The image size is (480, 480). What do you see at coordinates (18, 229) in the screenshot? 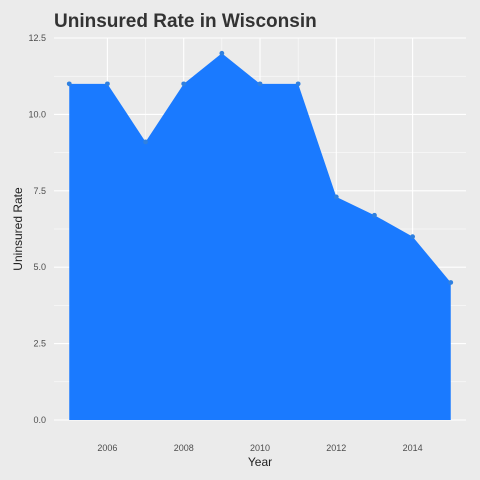
I see `y-axis-label: Uninsured Rate` at bounding box center [18, 229].